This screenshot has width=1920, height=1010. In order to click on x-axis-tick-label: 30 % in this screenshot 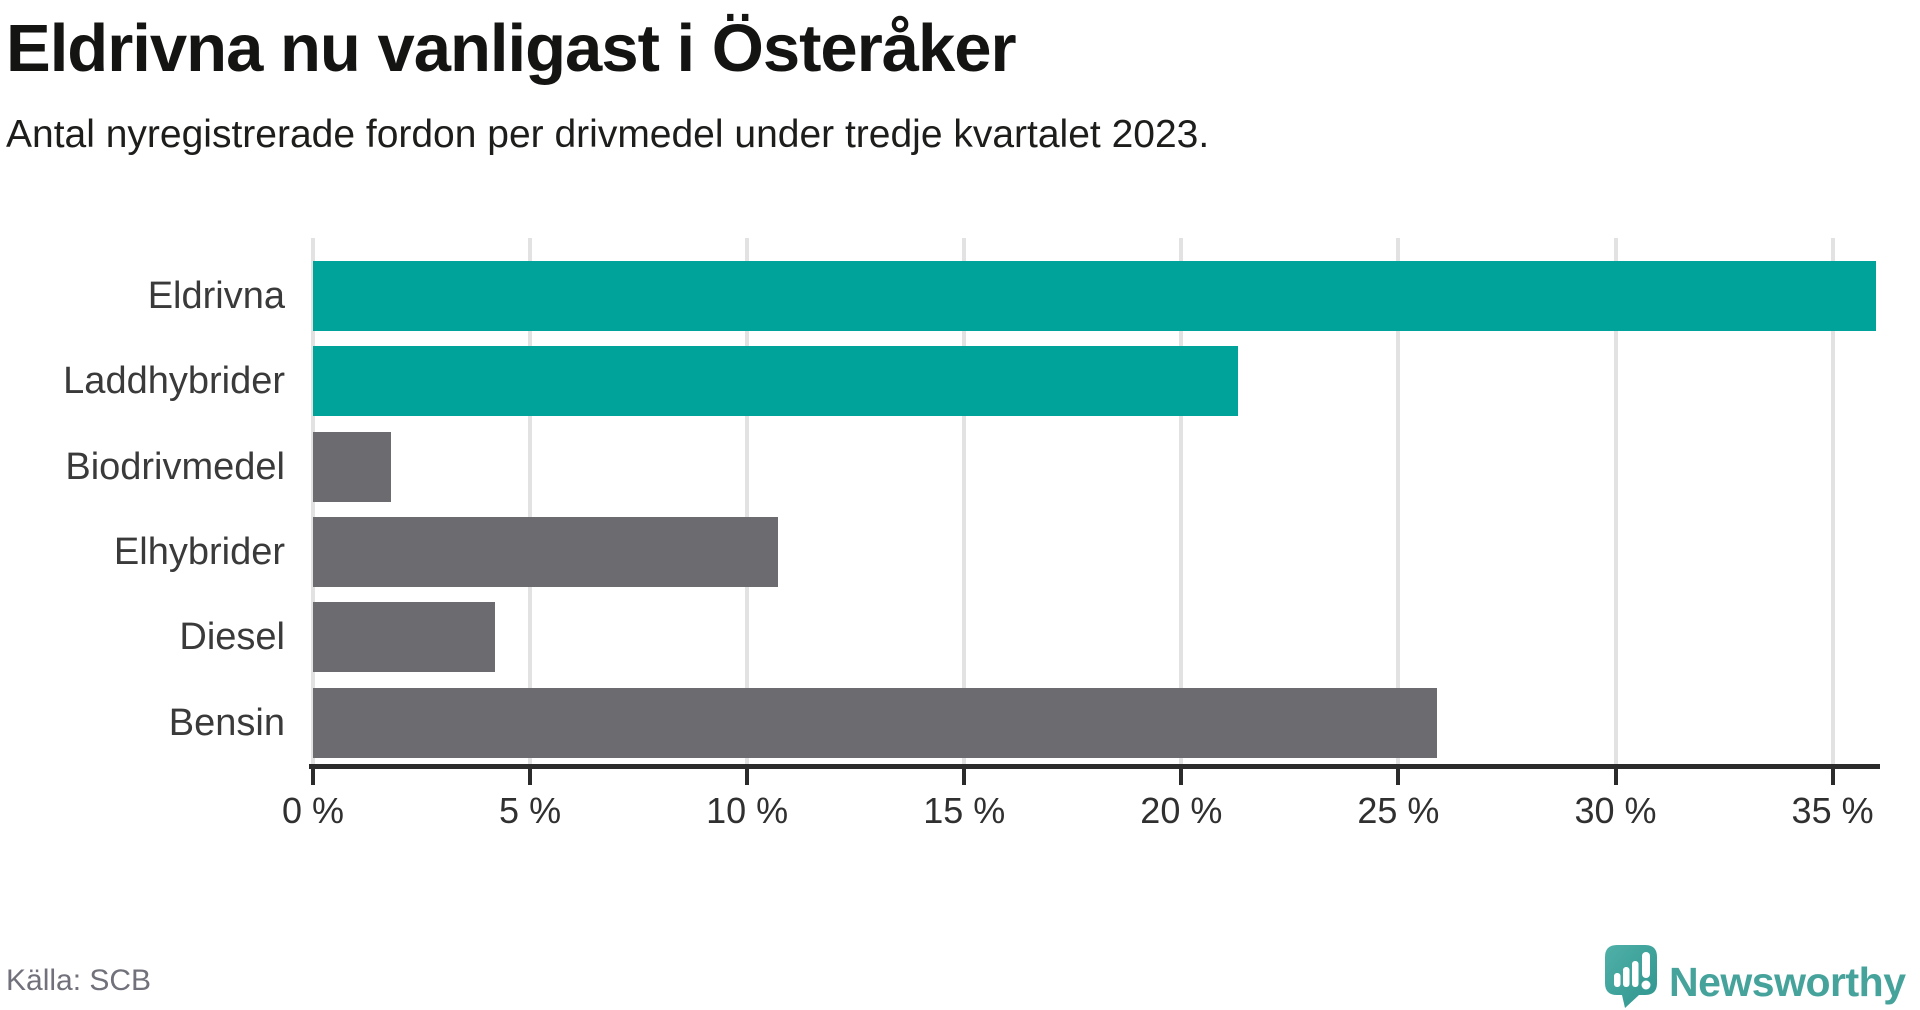, I will do `click(1615, 810)`.